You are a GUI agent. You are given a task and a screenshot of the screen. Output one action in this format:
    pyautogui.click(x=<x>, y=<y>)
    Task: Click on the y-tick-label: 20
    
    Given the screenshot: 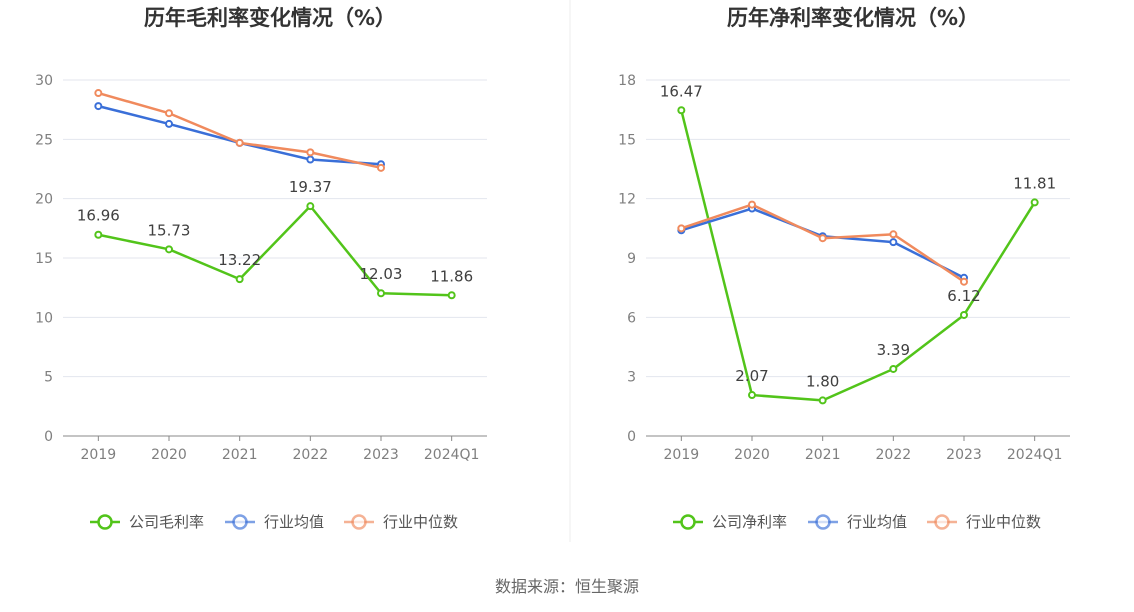 What is the action you would take?
    pyautogui.click(x=44, y=200)
    